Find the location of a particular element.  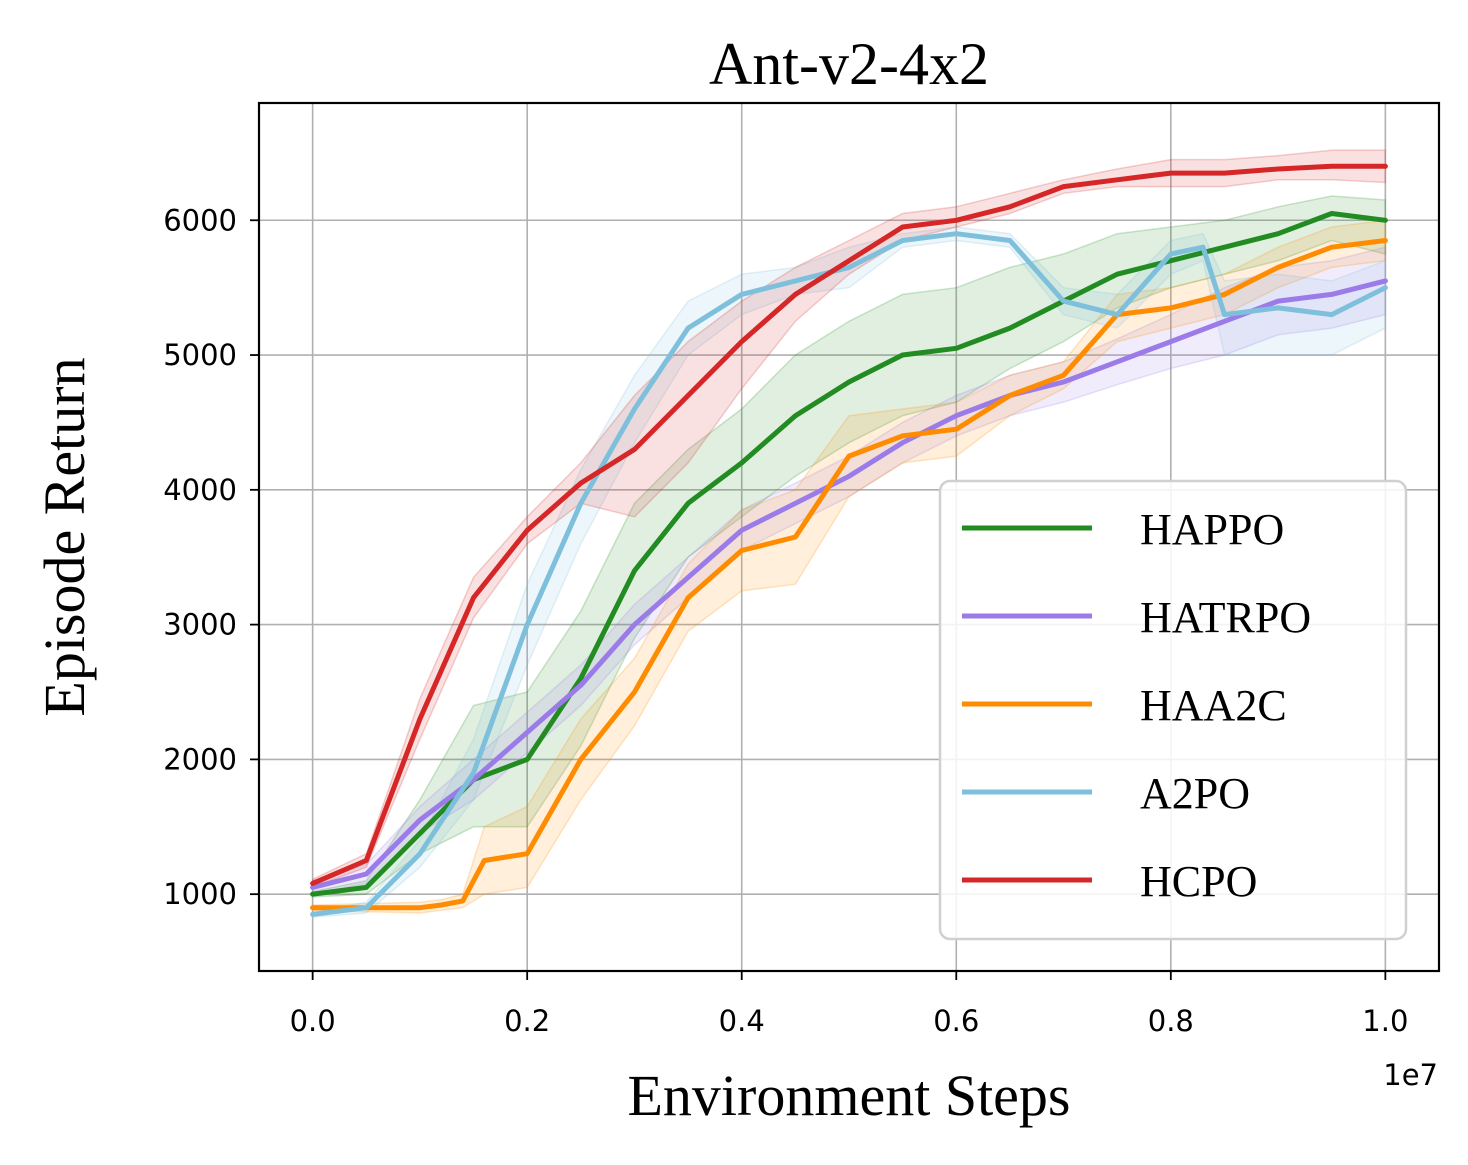

x-tick-label: 0.0 is located at coordinates (313, 1021).